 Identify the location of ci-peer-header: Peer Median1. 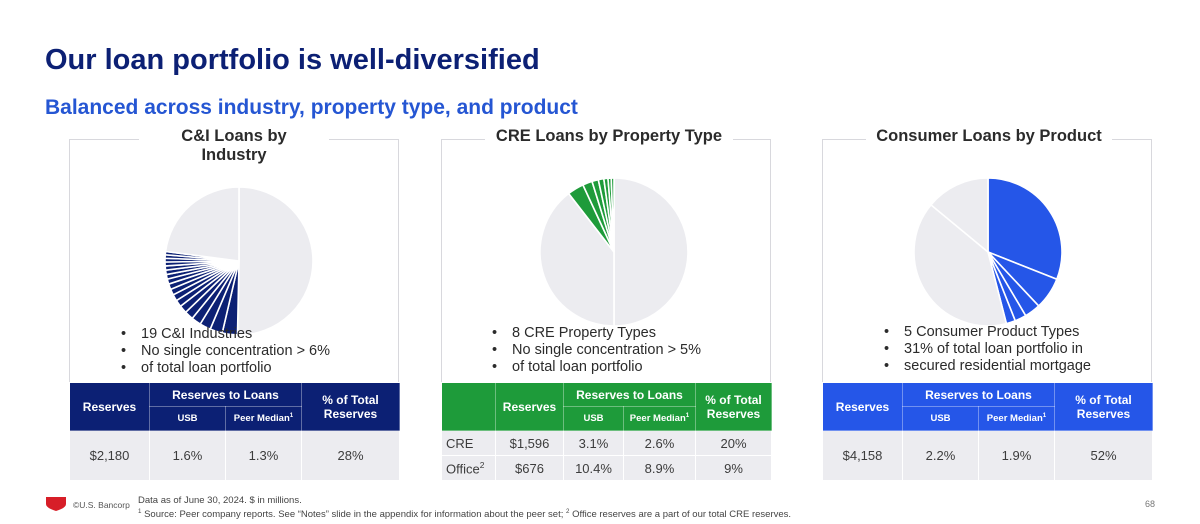
(263, 418).